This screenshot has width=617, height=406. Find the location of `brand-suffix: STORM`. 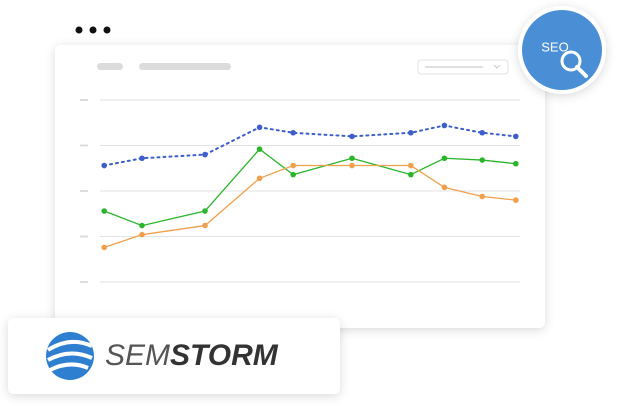

brand-suffix: STORM is located at coordinates (224, 355).